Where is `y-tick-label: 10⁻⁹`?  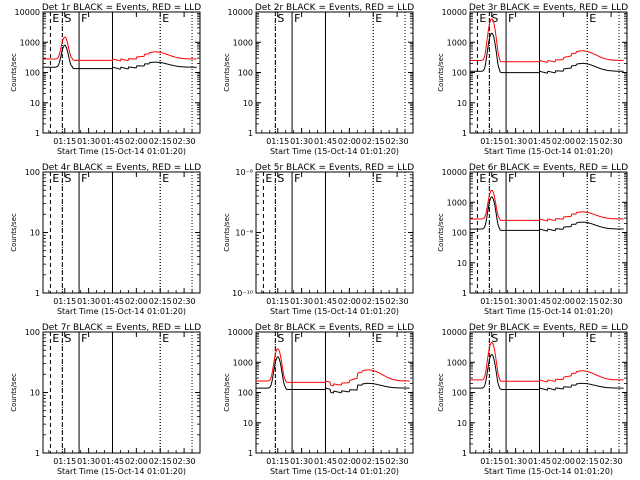
y-tick-label: 10⁻⁹ is located at coordinates (244, 233).